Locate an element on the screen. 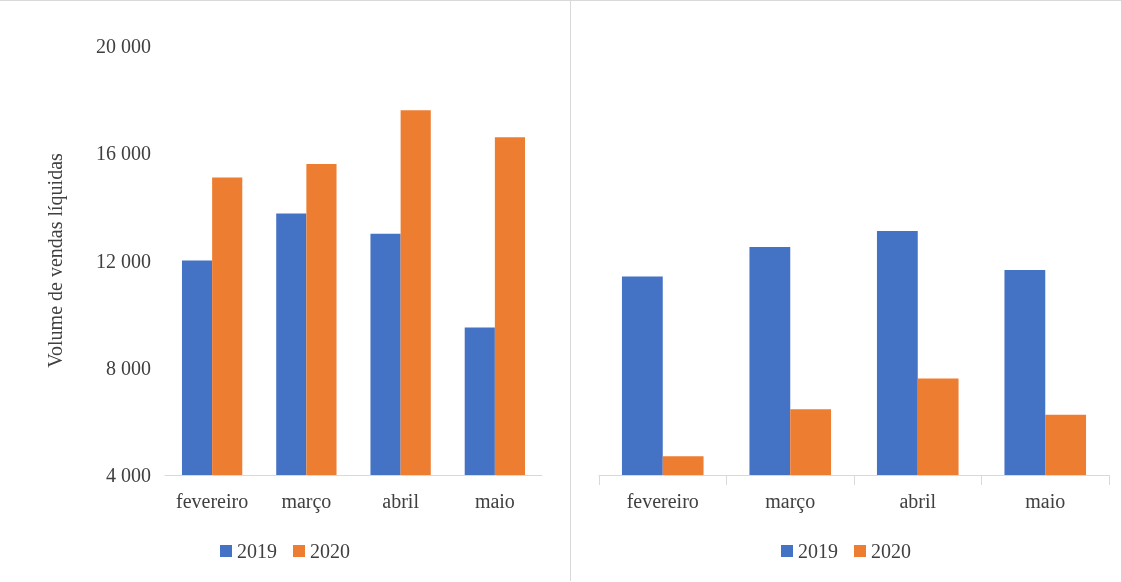 Image resolution: width=1121 pixels, height=582 pixels. y-tick-label: 12 000 is located at coordinates (123, 260).